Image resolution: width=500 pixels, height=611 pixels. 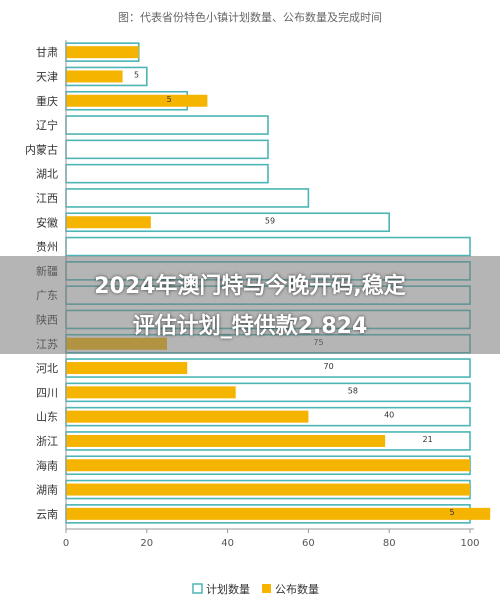 I want to click on category-label: 湖南, so click(x=47, y=490).